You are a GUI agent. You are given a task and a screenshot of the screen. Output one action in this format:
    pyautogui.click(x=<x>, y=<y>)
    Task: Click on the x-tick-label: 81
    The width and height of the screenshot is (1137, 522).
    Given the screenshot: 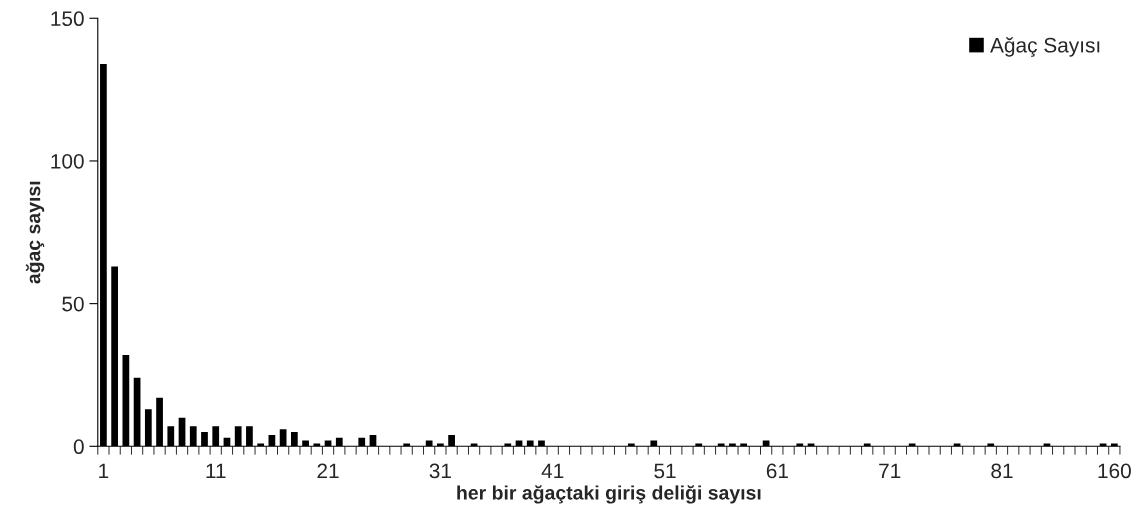 What is the action you would take?
    pyautogui.click(x=1002, y=471)
    